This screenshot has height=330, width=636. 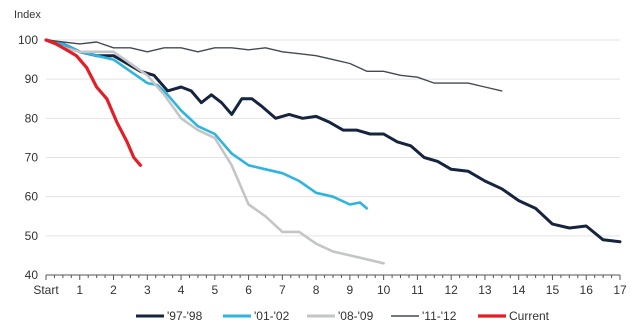 What do you see at coordinates (350, 290) in the screenshot?
I see `x-tick-label: 9` at bounding box center [350, 290].